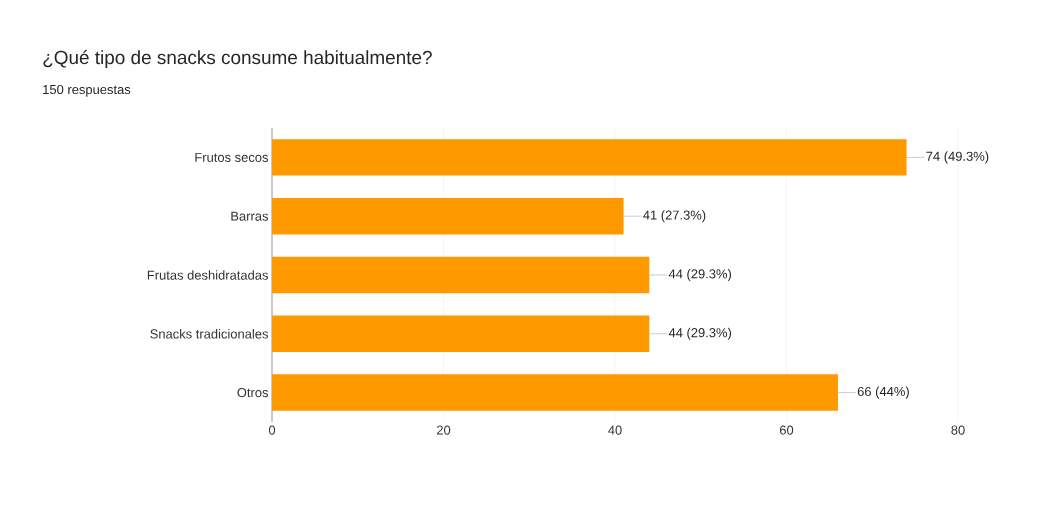 This screenshot has width=1056, height=508. Describe the element at coordinates (253, 393) in the screenshot. I see `y-tick-label: Otros` at that location.